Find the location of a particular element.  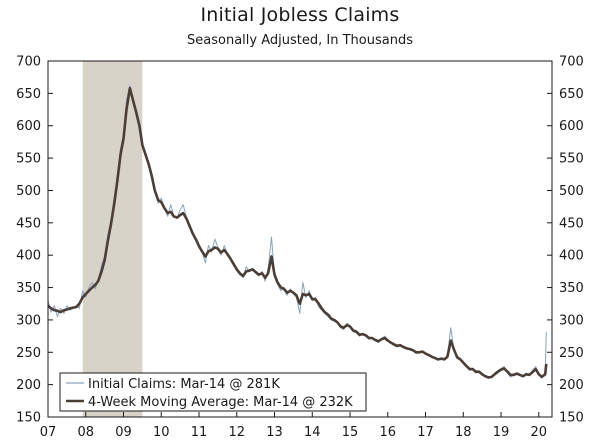

y-tick-label-left: 650 is located at coordinates (28, 94).